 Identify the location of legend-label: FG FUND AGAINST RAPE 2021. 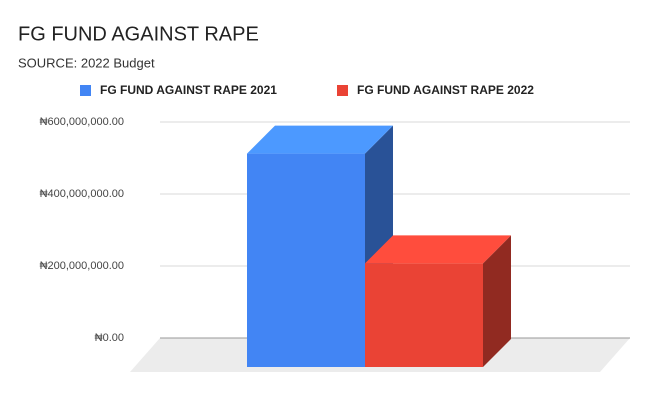
(188, 90).